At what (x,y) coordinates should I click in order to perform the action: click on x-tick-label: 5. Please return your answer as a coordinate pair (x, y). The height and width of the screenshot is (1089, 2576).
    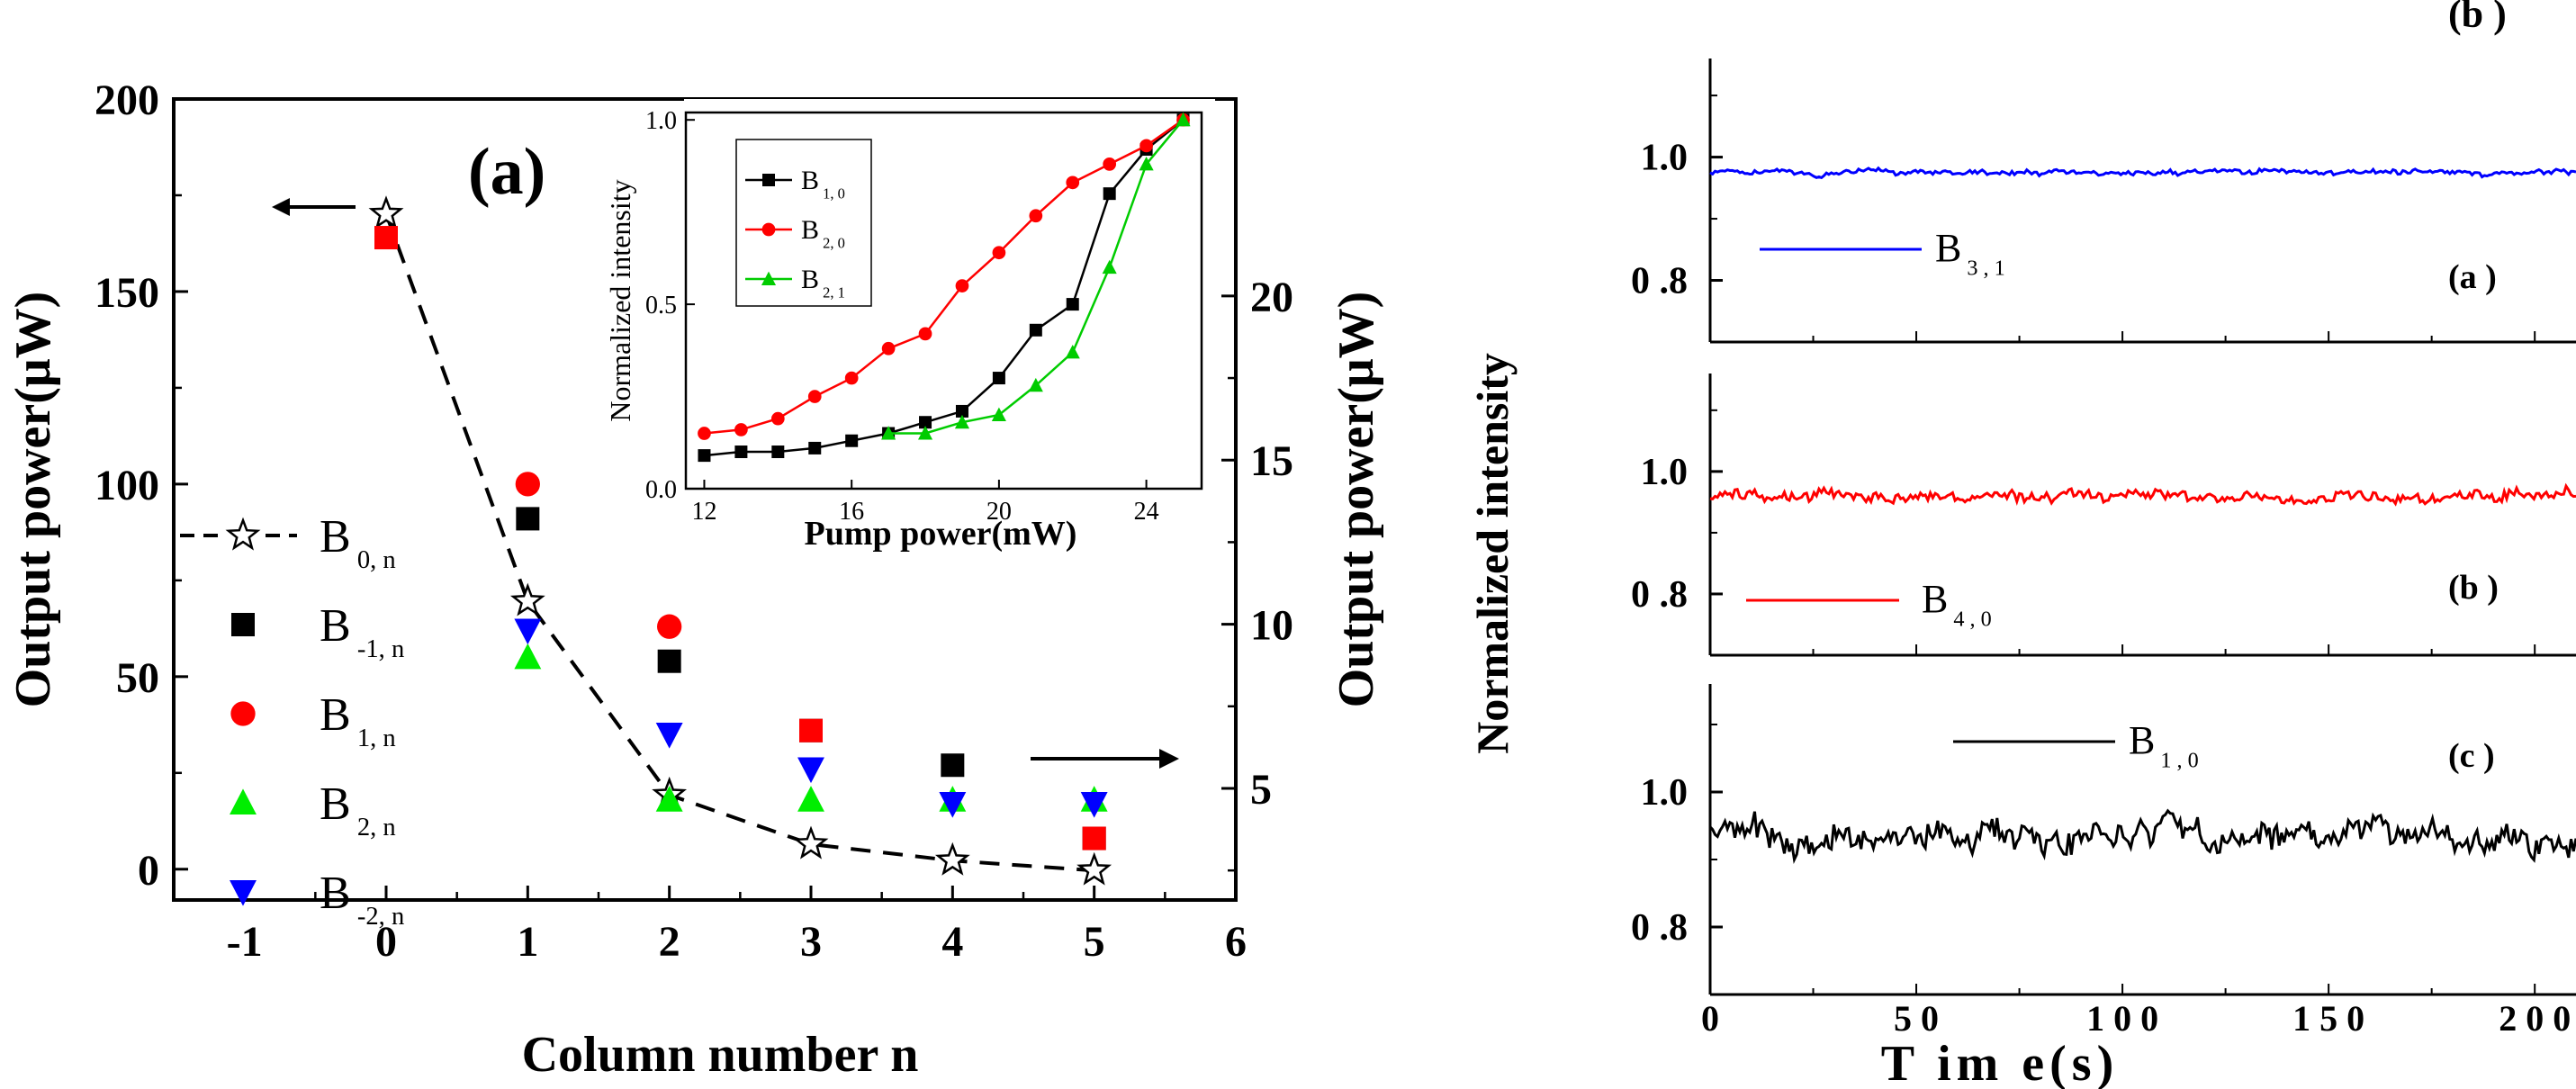
    Looking at the image, I should click on (1094, 942).